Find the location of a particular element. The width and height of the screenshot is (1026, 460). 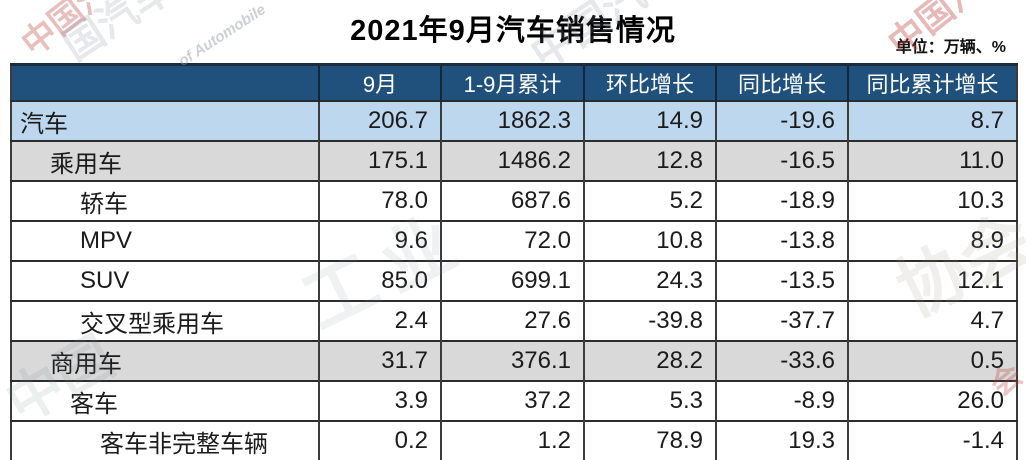

cell: -37.7 is located at coordinates (781, 320).